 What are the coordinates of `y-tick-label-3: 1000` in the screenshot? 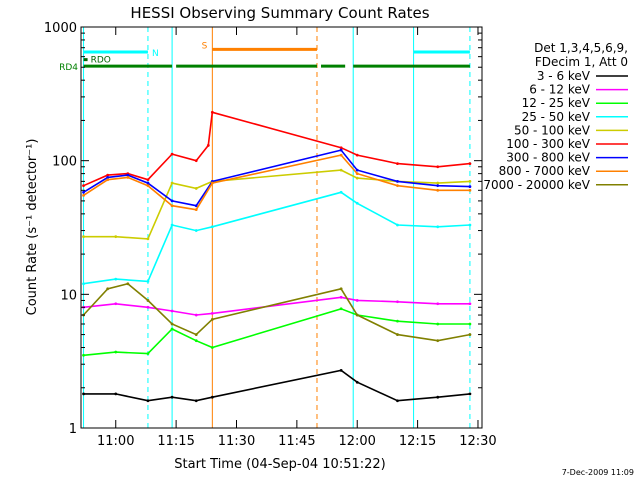 It's located at (60, 28).